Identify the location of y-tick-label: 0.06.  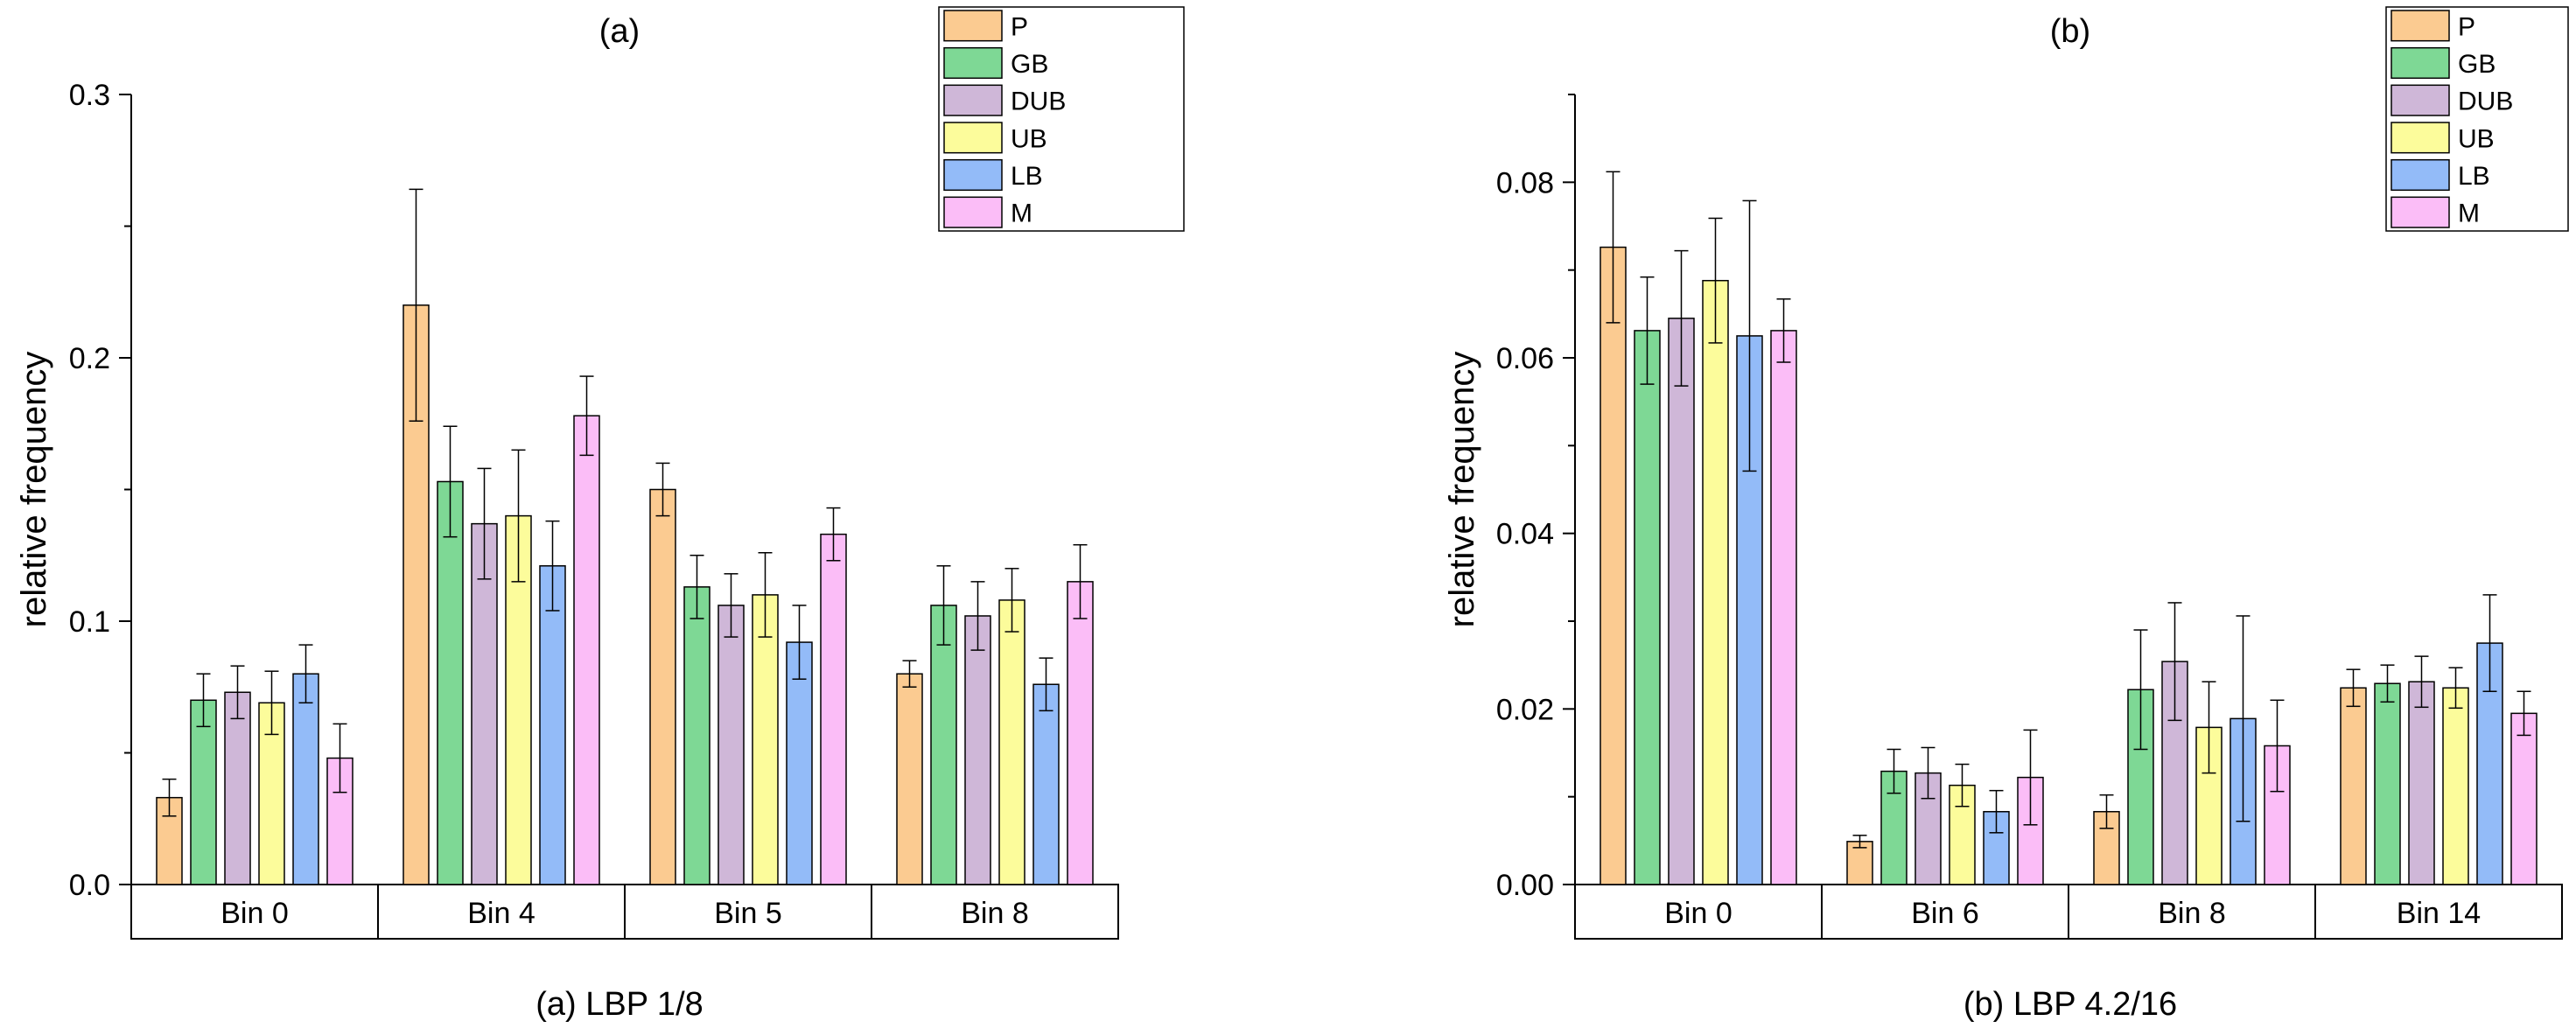
(1525, 358).